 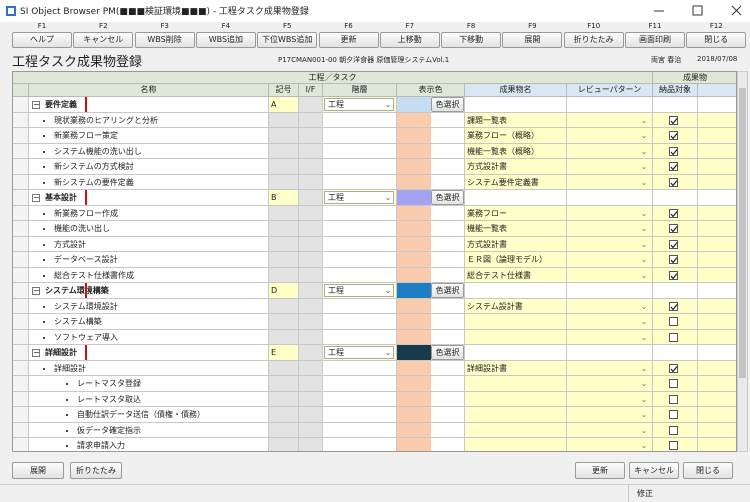 I want to click on toolbar-button: 上移動, so click(x=409, y=40).